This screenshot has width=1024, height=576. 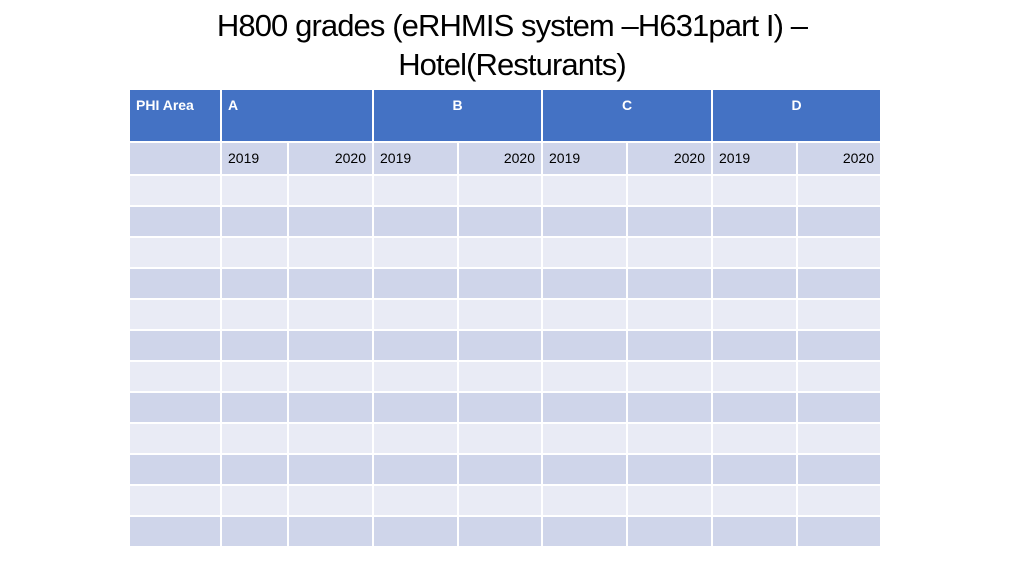 What do you see at coordinates (297, 115) in the screenshot?
I see `header-group-a: A` at bounding box center [297, 115].